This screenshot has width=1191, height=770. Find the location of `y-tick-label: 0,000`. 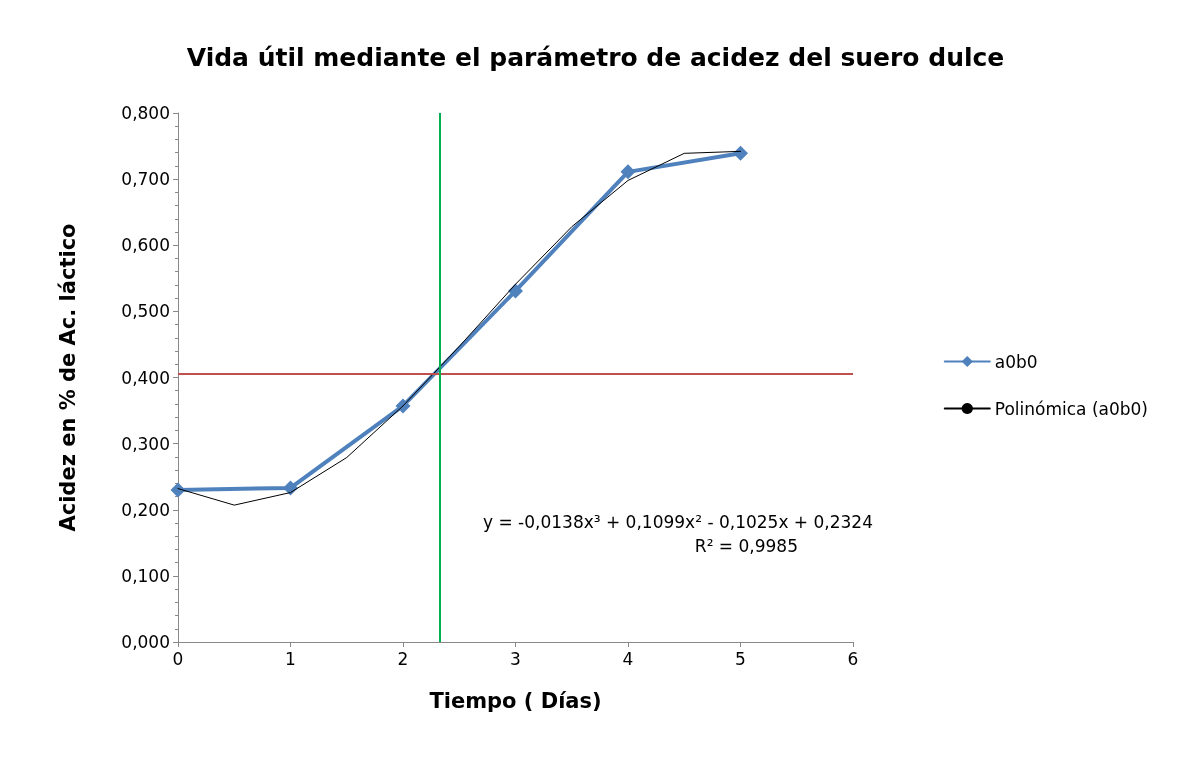

y-tick-label: 0,000 is located at coordinates (145, 642).